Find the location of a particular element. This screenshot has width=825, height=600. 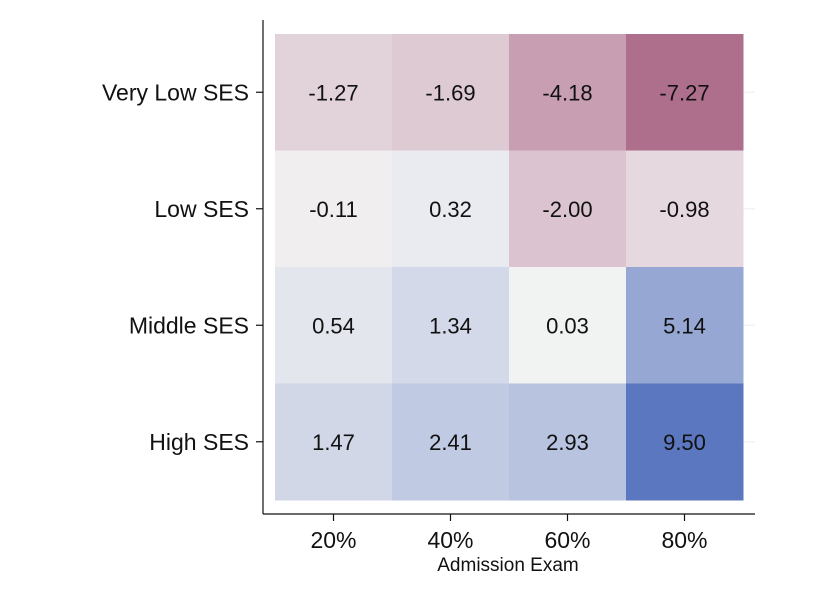

cell-value-label: 0.32 is located at coordinates (450, 209).